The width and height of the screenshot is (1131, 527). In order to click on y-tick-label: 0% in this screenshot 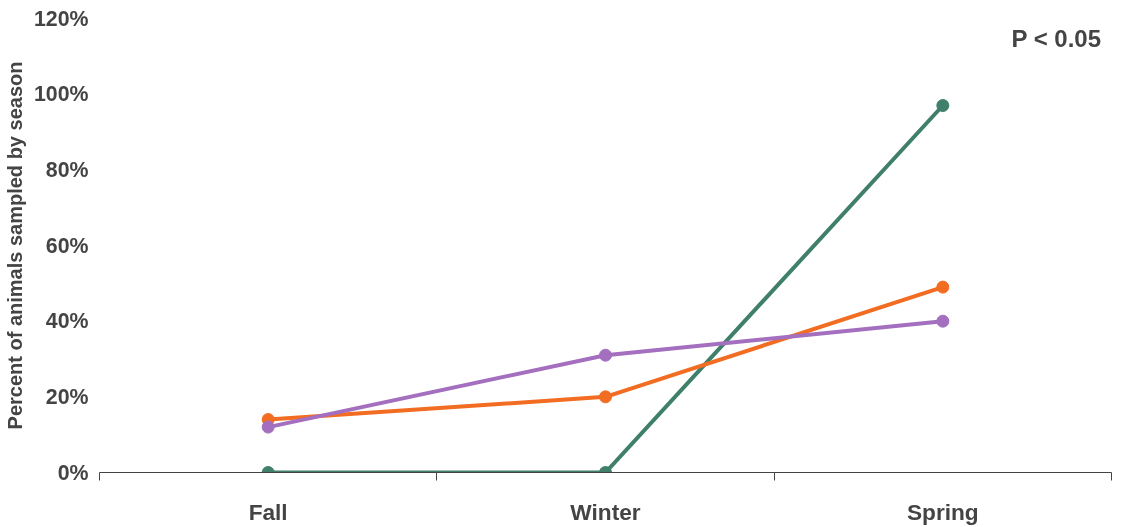, I will do `click(73, 472)`.